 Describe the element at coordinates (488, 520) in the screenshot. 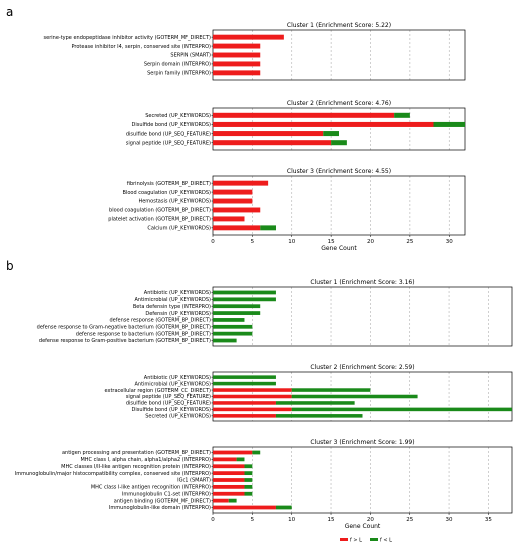

I see `x-tick-label: 35` at that location.